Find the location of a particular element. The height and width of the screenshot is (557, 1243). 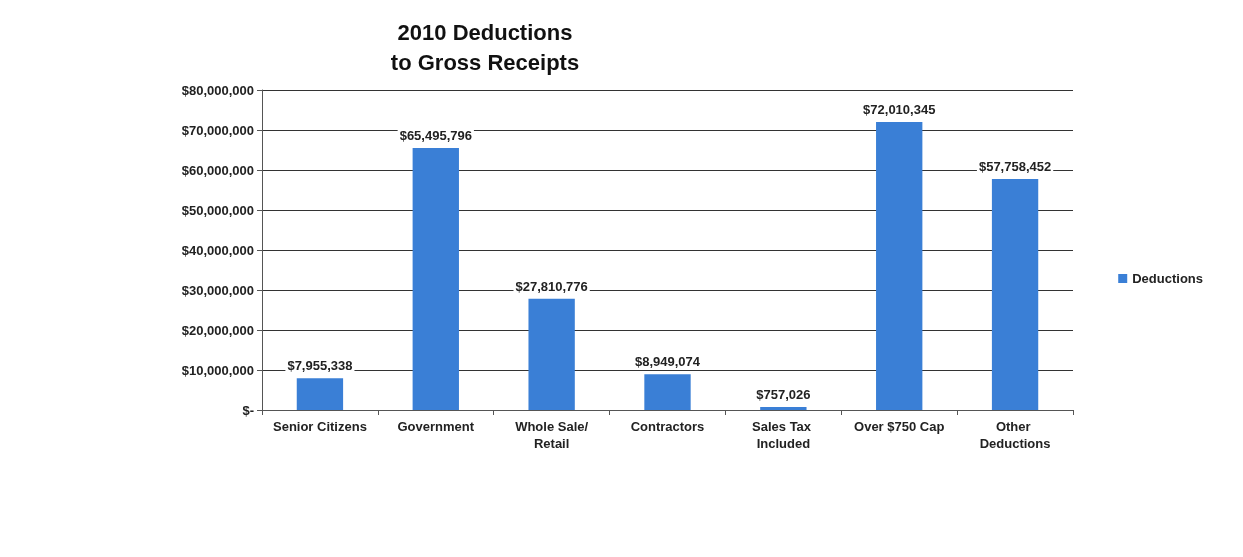

data-label: $757,026 is located at coordinates (783, 394).